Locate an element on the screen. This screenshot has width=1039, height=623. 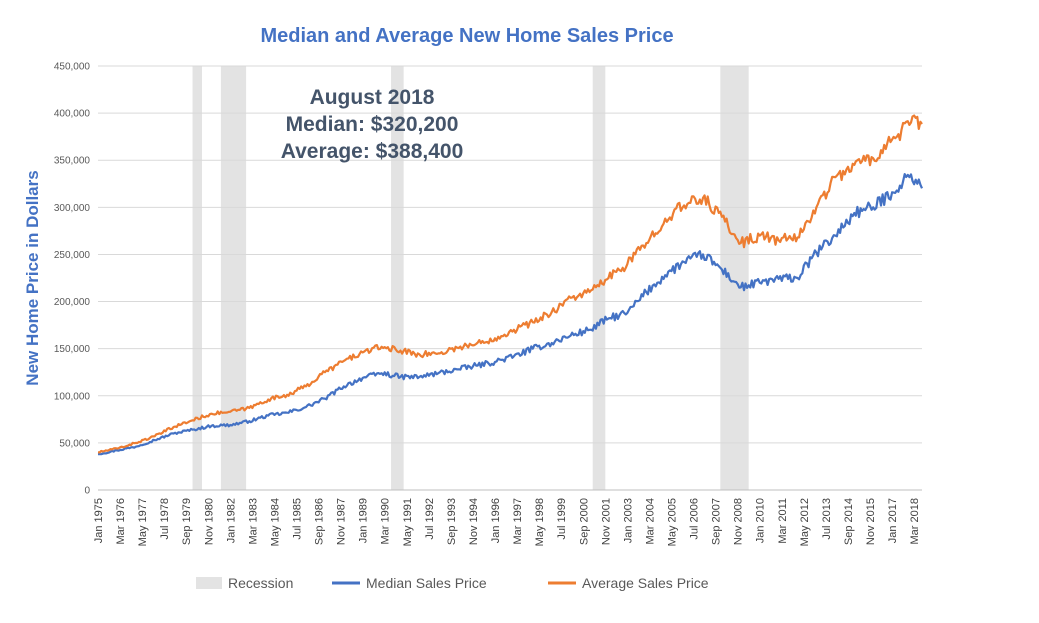
x-tick-label: Mar 1983 is located at coordinates (253, 521).